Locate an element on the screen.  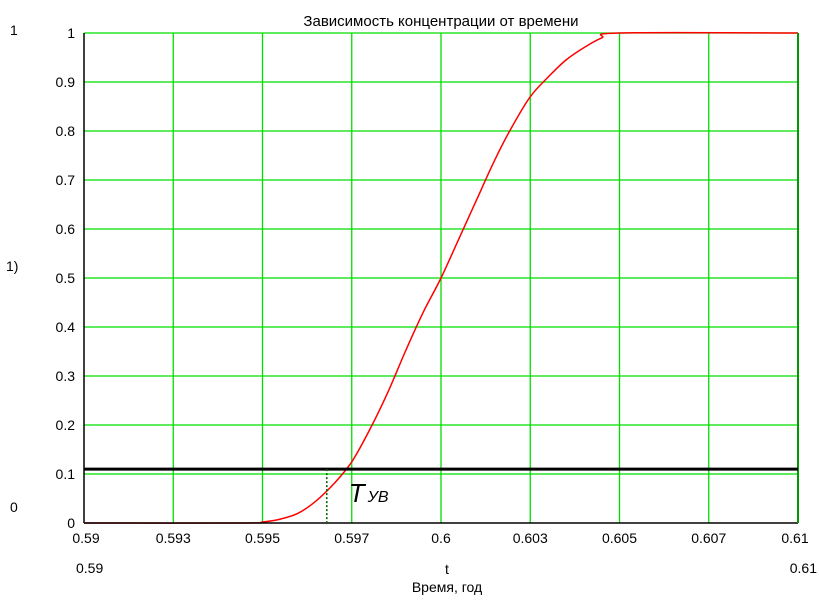
y-tick-label: 0.9 is located at coordinates (66, 82).